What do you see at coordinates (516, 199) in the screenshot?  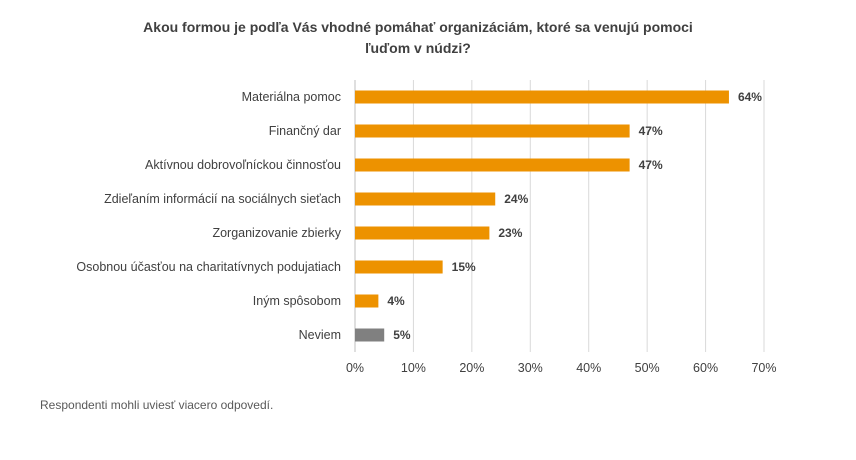 I see `data-label: 24%` at bounding box center [516, 199].